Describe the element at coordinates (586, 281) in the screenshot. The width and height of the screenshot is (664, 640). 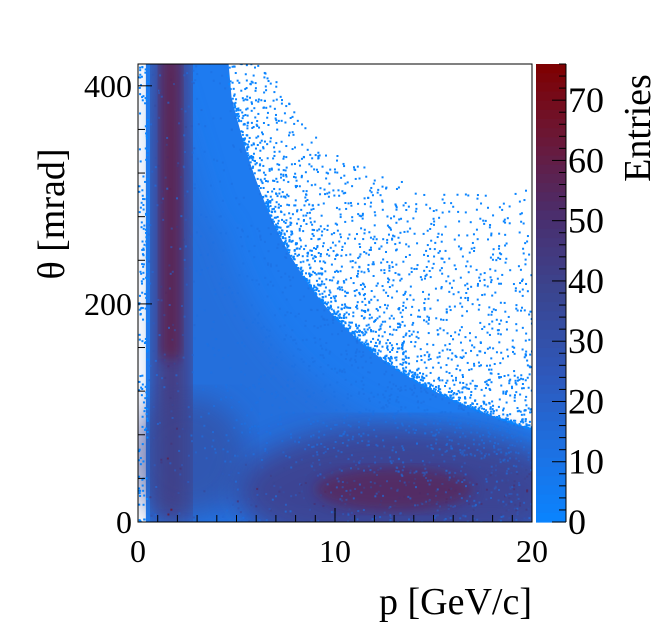
I see `colorbar-tick-label: 40` at that location.